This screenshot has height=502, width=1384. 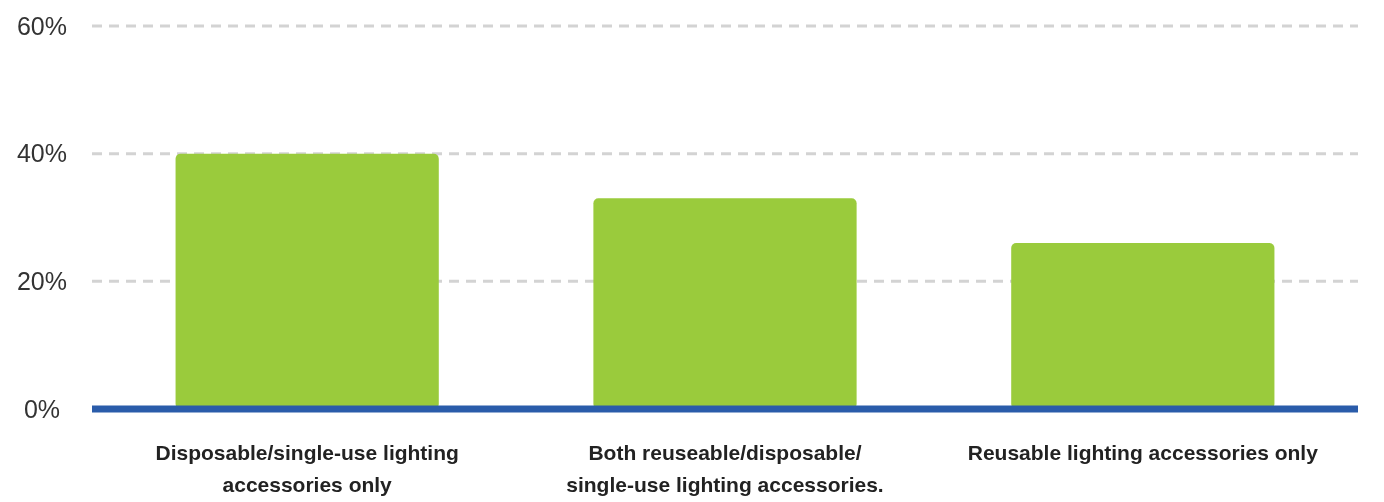 I want to click on y-tick-label: 0%, so click(x=42, y=408).